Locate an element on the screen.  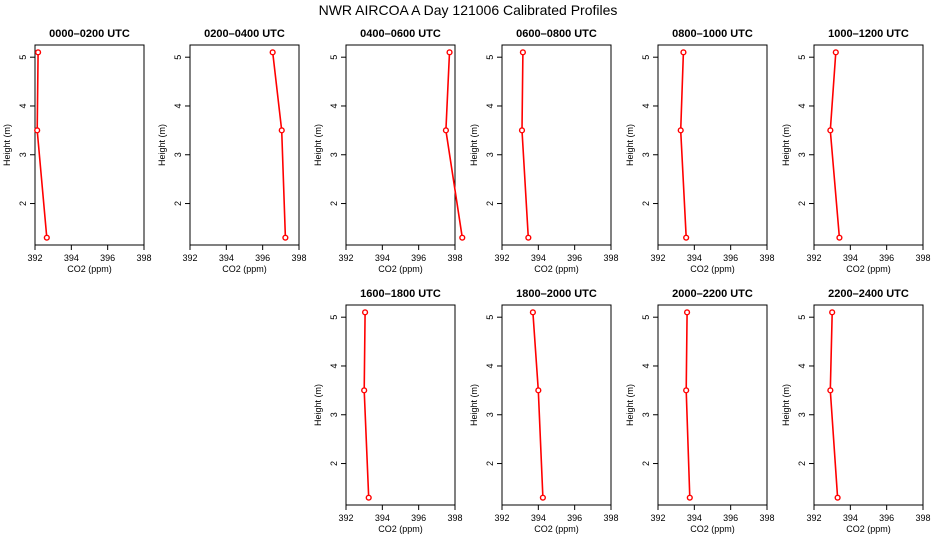
panel-title: 1600–1800 UTC is located at coordinates (400, 294).